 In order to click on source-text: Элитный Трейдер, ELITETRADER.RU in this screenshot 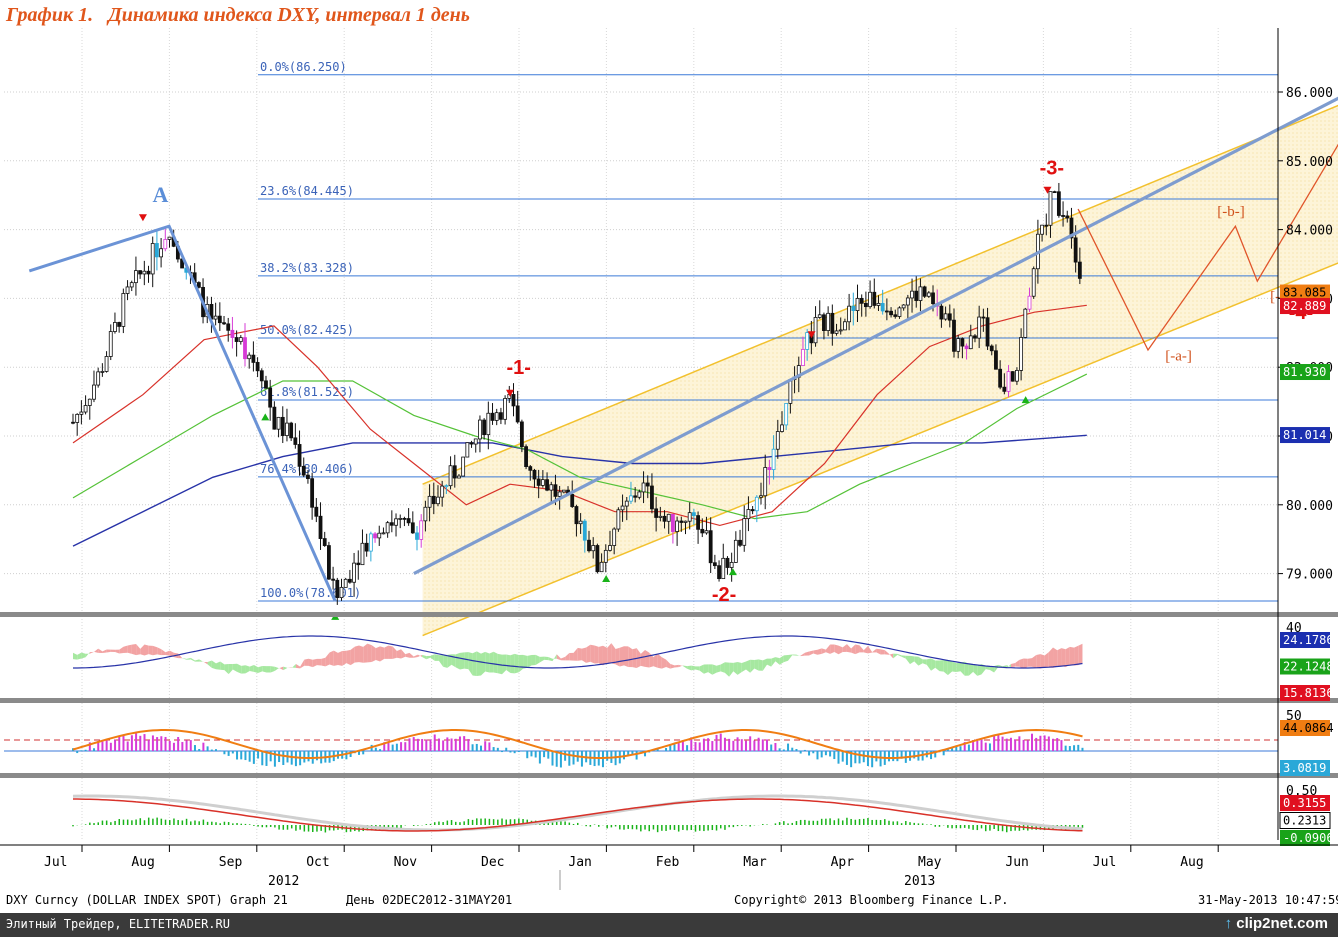, I will do `click(118, 924)`.